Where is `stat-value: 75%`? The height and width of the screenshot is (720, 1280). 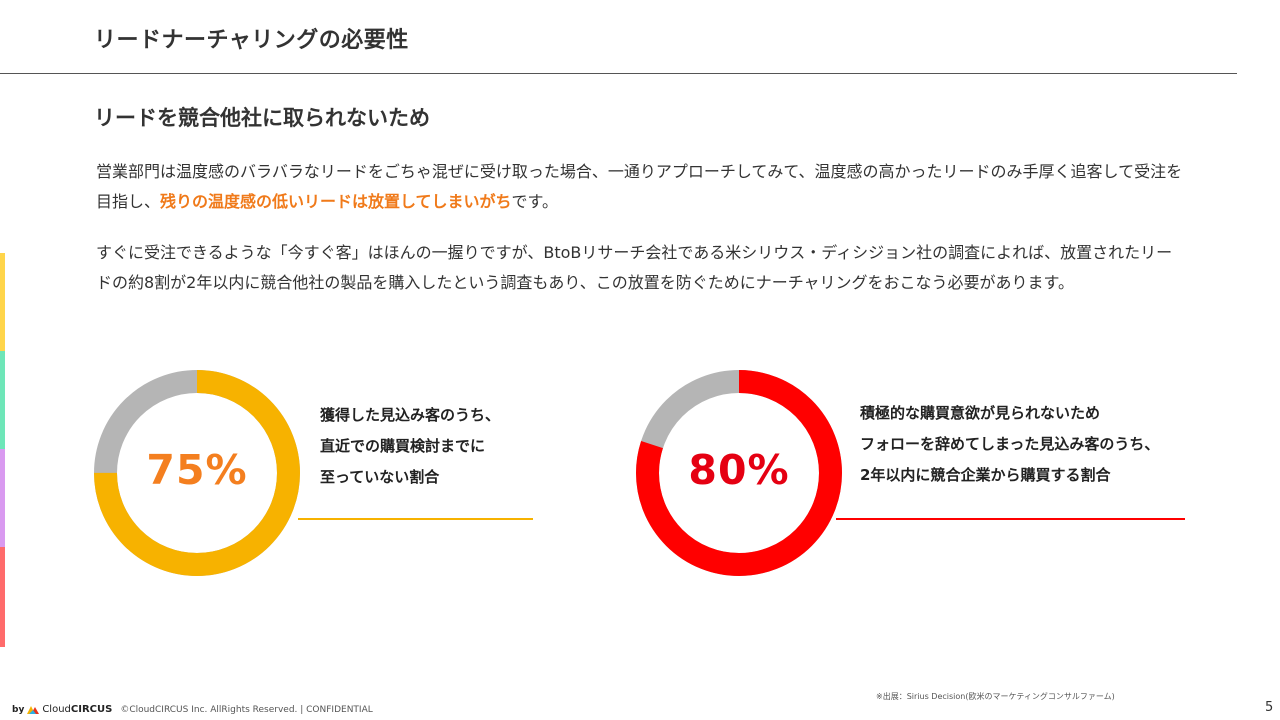 stat-value: 75% is located at coordinates (197, 470).